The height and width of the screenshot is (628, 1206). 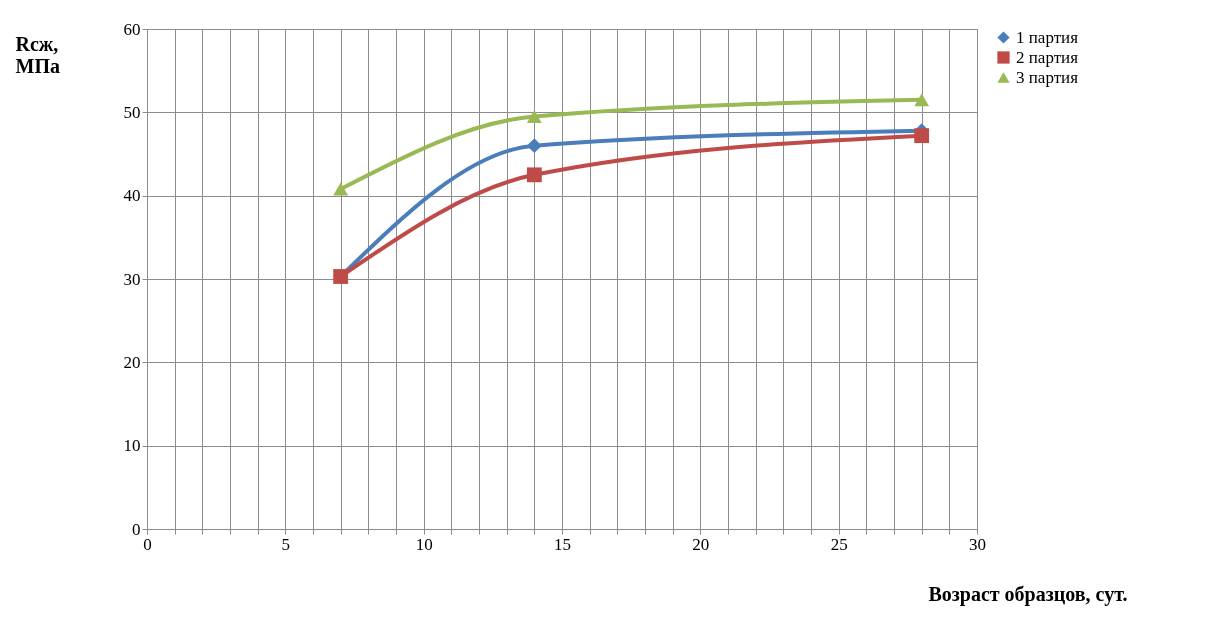 What do you see at coordinates (132, 112) in the screenshot?
I see `y-tick-label: 50` at bounding box center [132, 112].